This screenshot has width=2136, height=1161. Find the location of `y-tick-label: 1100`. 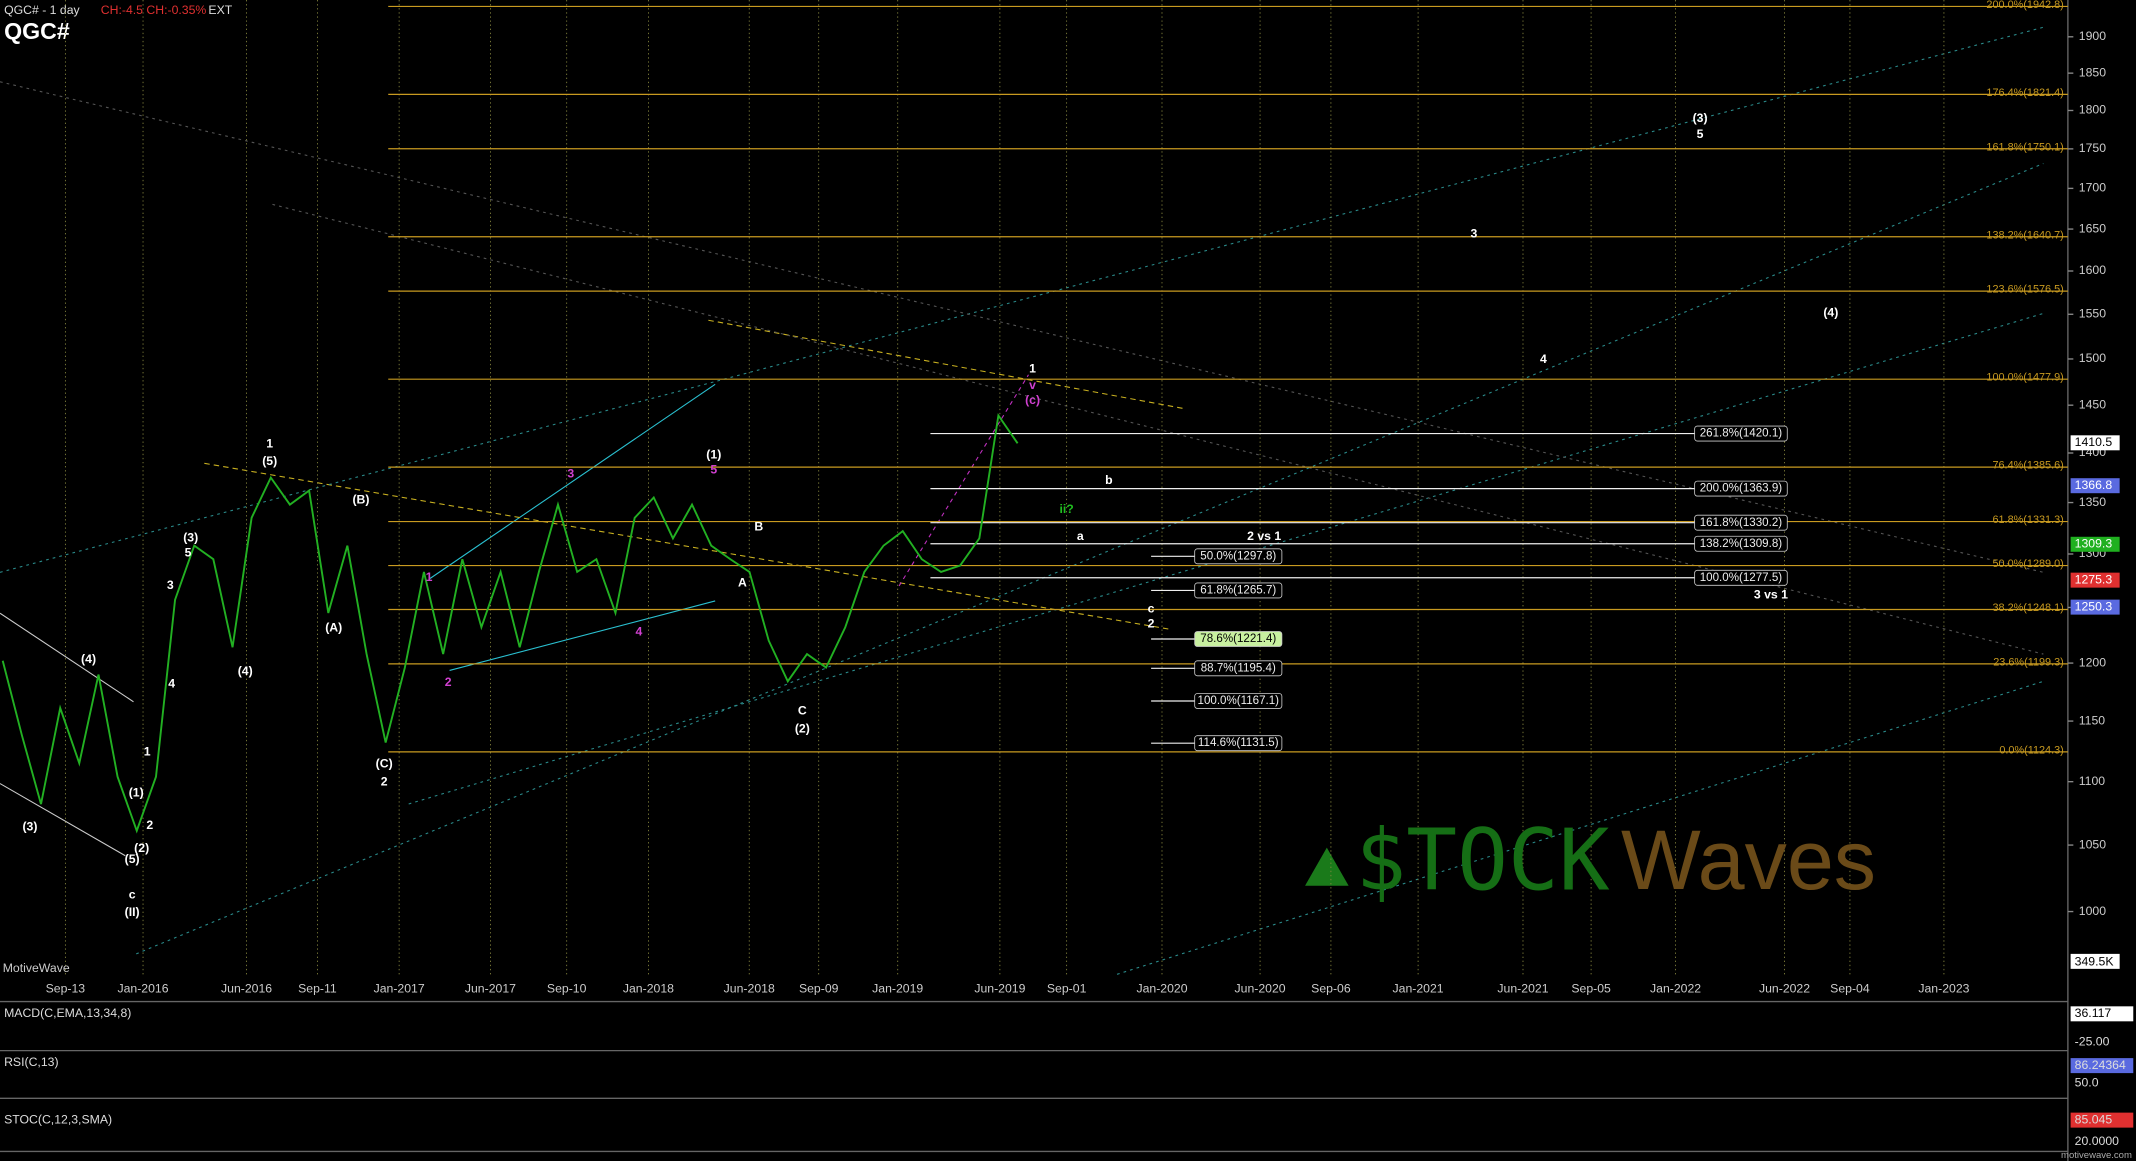

y-tick-label: 1100 is located at coordinates (2092, 781).